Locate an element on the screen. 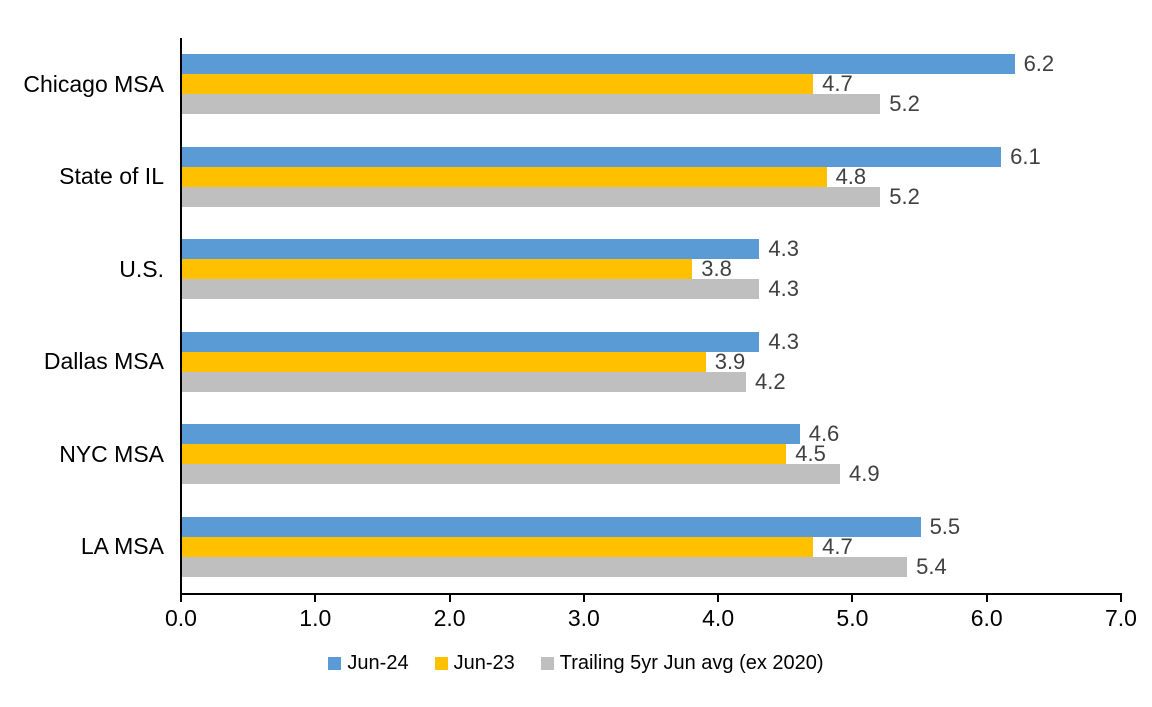 The image size is (1152, 707). bar-trailing-5yr-jun-avg-ex-2020-chicago-msa is located at coordinates (531, 104).